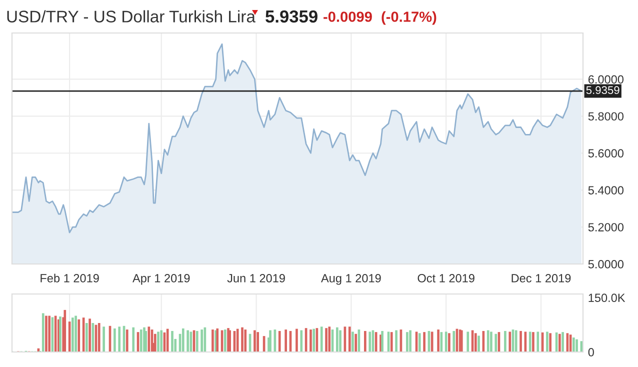 The height and width of the screenshot is (367, 638). I want to click on y-tick-label: 5.8000, so click(606, 116).